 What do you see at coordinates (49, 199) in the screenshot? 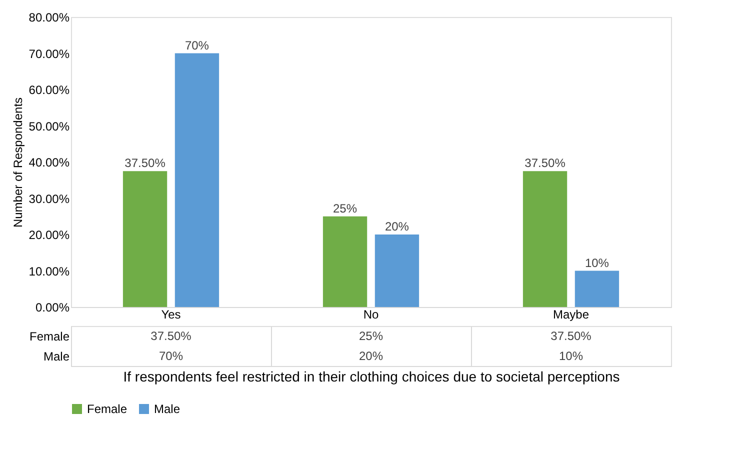
I see `y-tick-label: 30.00%` at bounding box center [49, 199].